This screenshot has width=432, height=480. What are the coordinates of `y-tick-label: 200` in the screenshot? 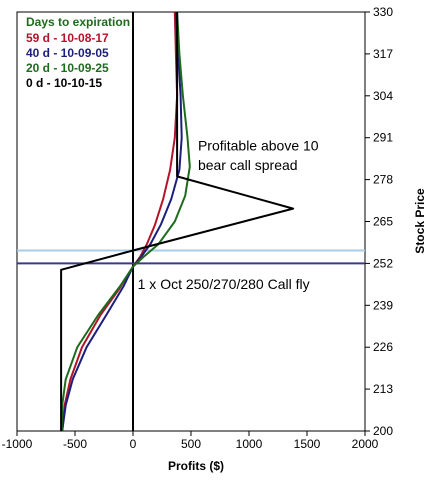 It's located at (383, 431).